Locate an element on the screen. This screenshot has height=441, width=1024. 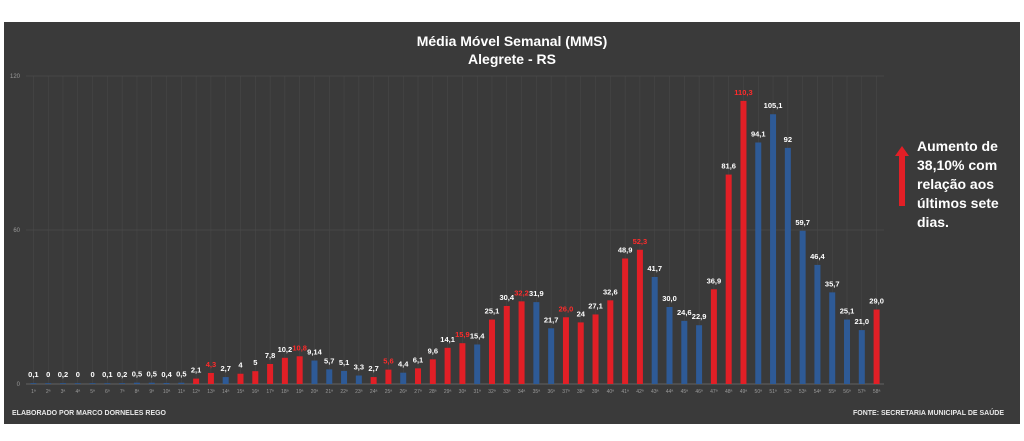
data-label: 3,3 is located at coordinates (359, 367).